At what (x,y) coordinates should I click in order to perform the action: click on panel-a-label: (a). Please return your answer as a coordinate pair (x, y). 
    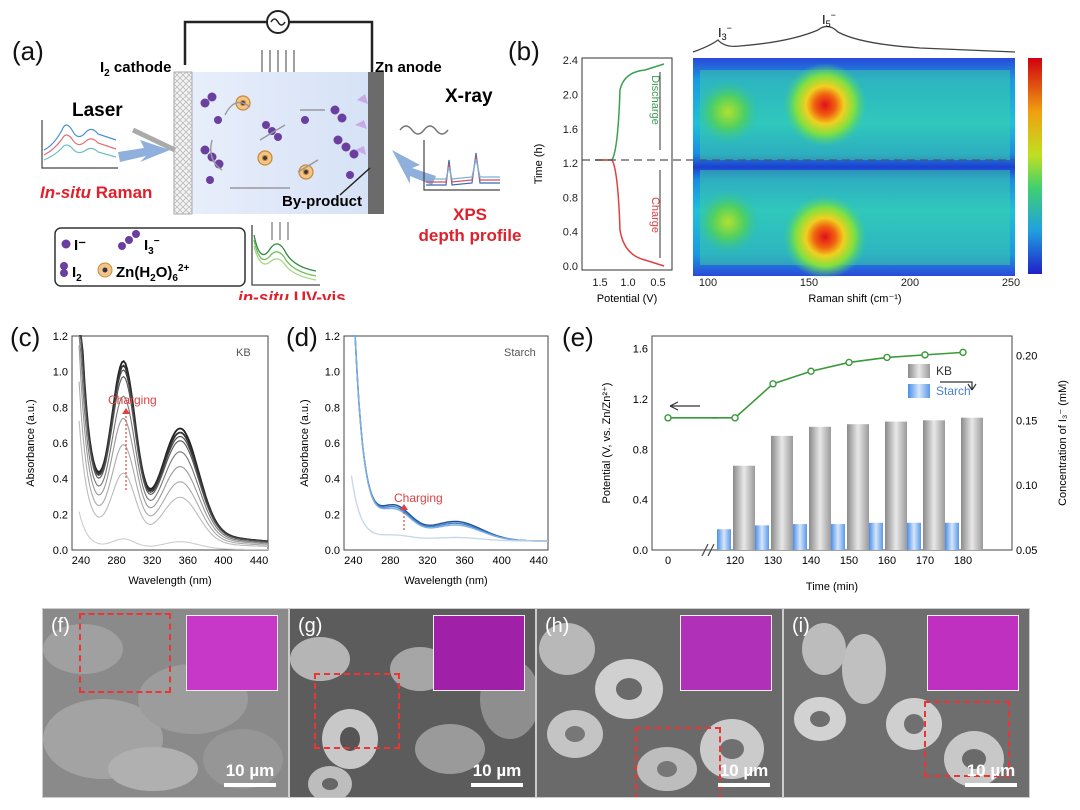
    Looking at the image, I should click on (28, 51).